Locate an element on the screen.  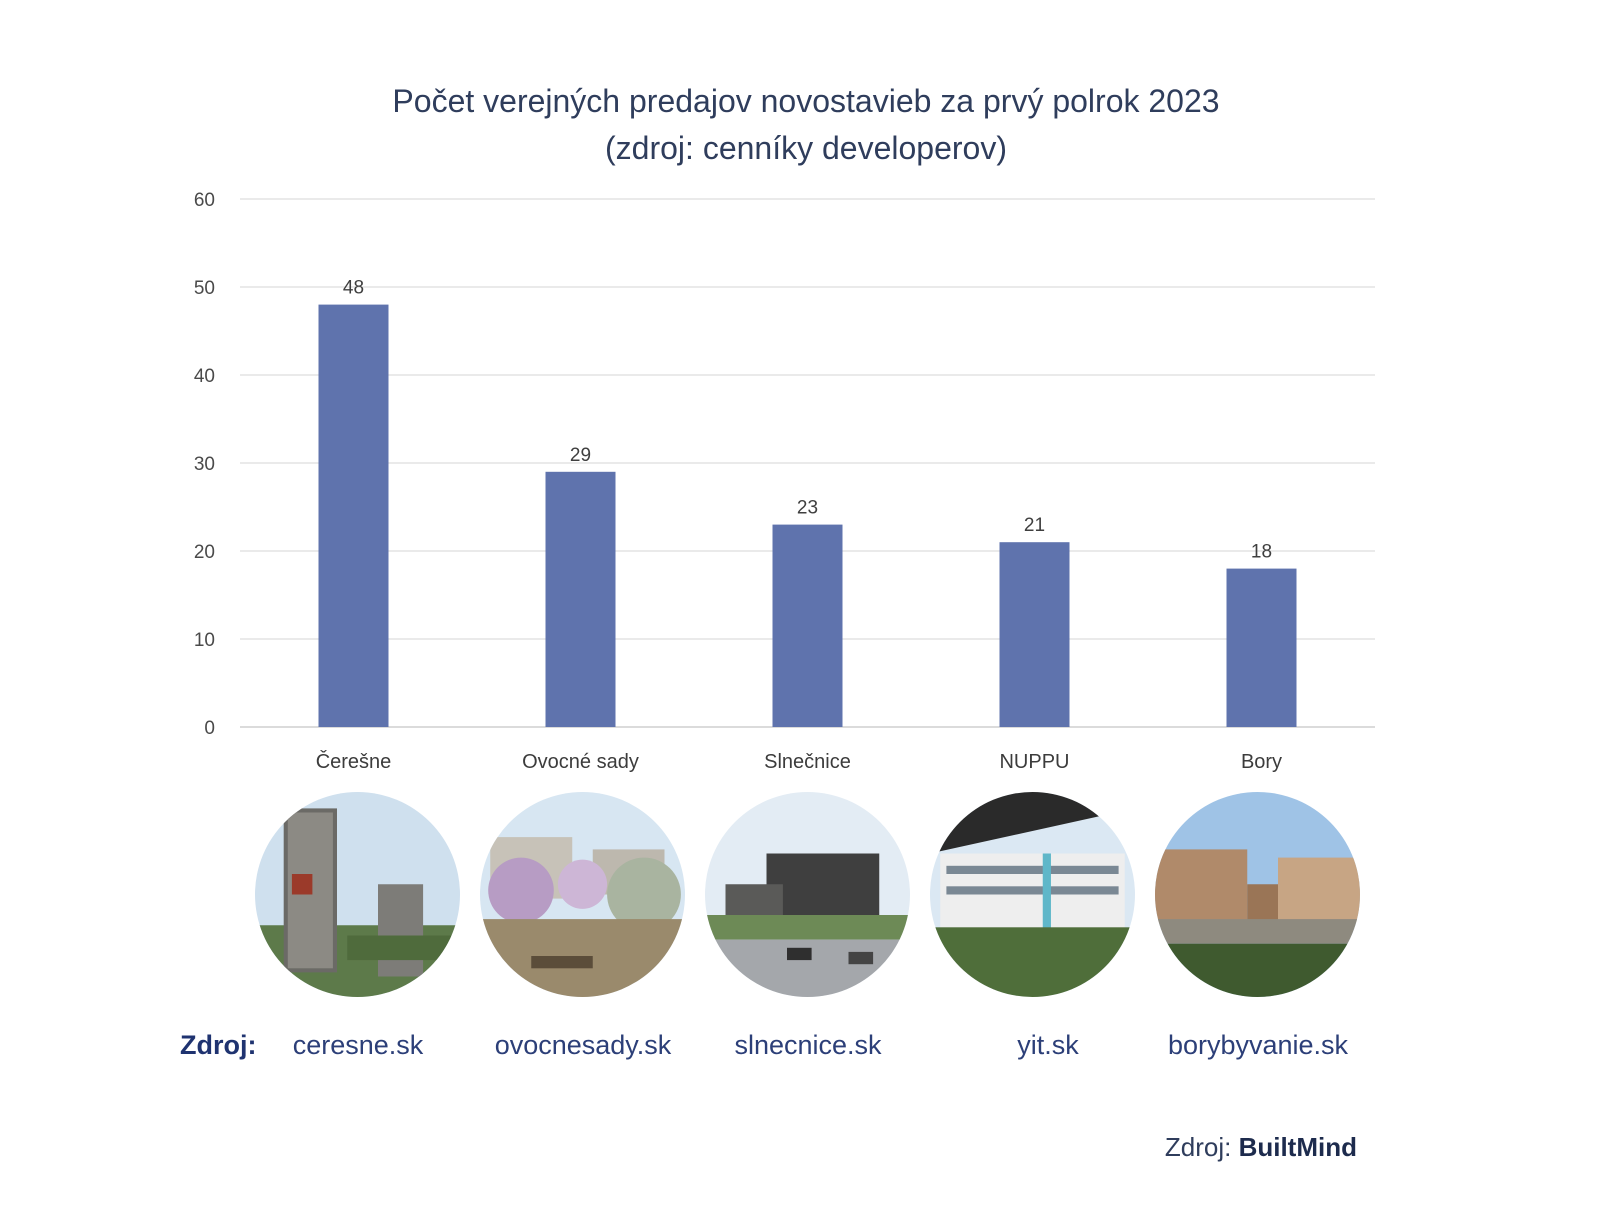
y-tick-label: 50 is located at coordinates (204, 288).